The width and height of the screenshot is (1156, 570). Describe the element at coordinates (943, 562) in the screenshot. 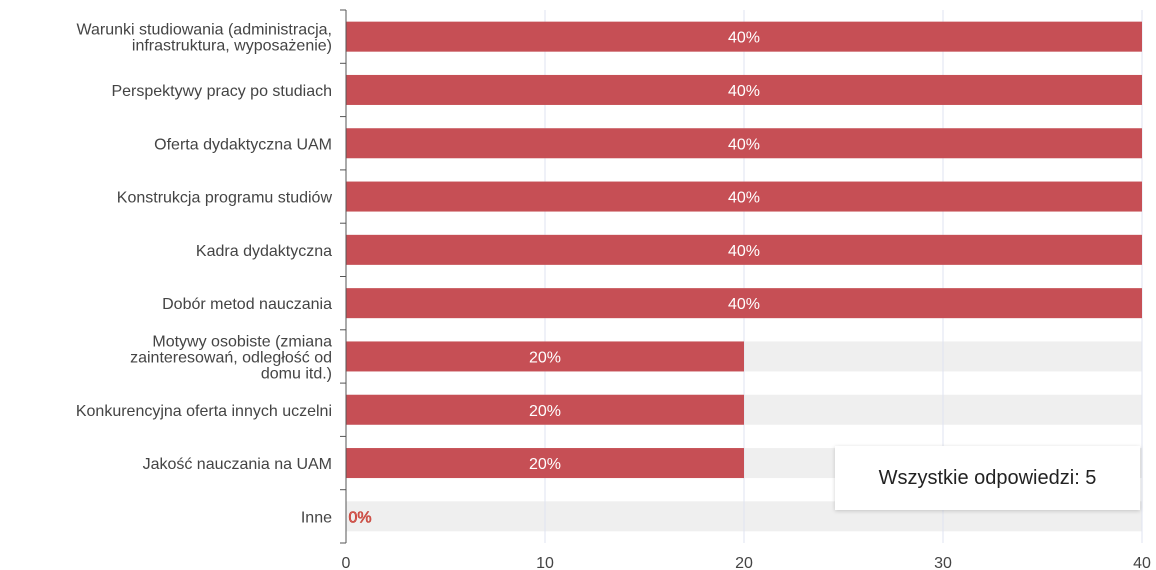

I see `x-tick-label: 30` at that location.